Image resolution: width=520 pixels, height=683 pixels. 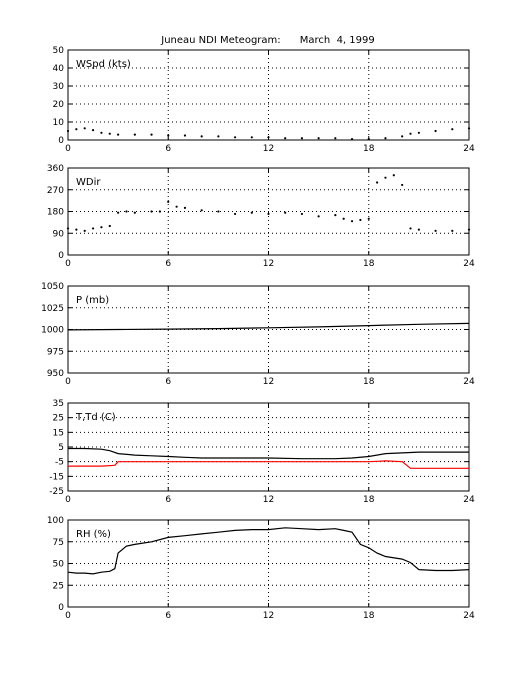 What do you see at coordinates (55, 213) in the screenshot?
I see `wind-direction-ytick-label-2: 180` at bounding box center [55, 213].